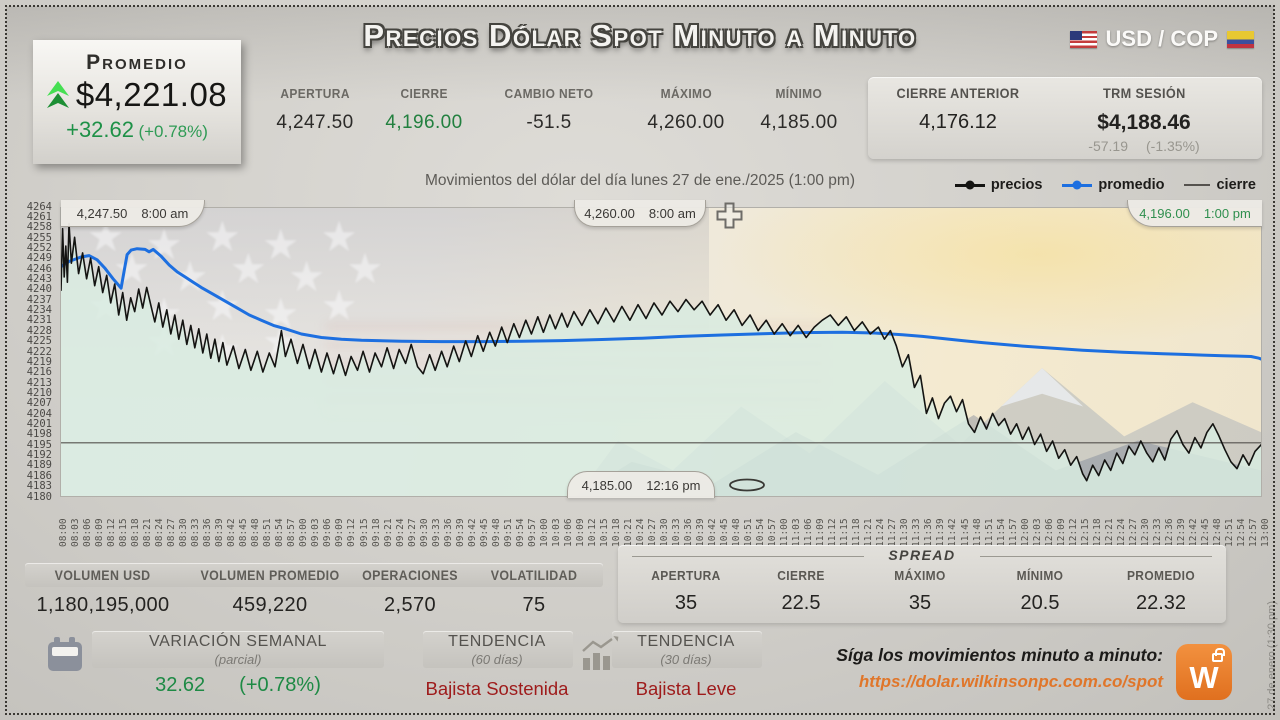 The image size is (1280, 720). I want to click on x-tick-label: 12:51, so click(1229, 532).